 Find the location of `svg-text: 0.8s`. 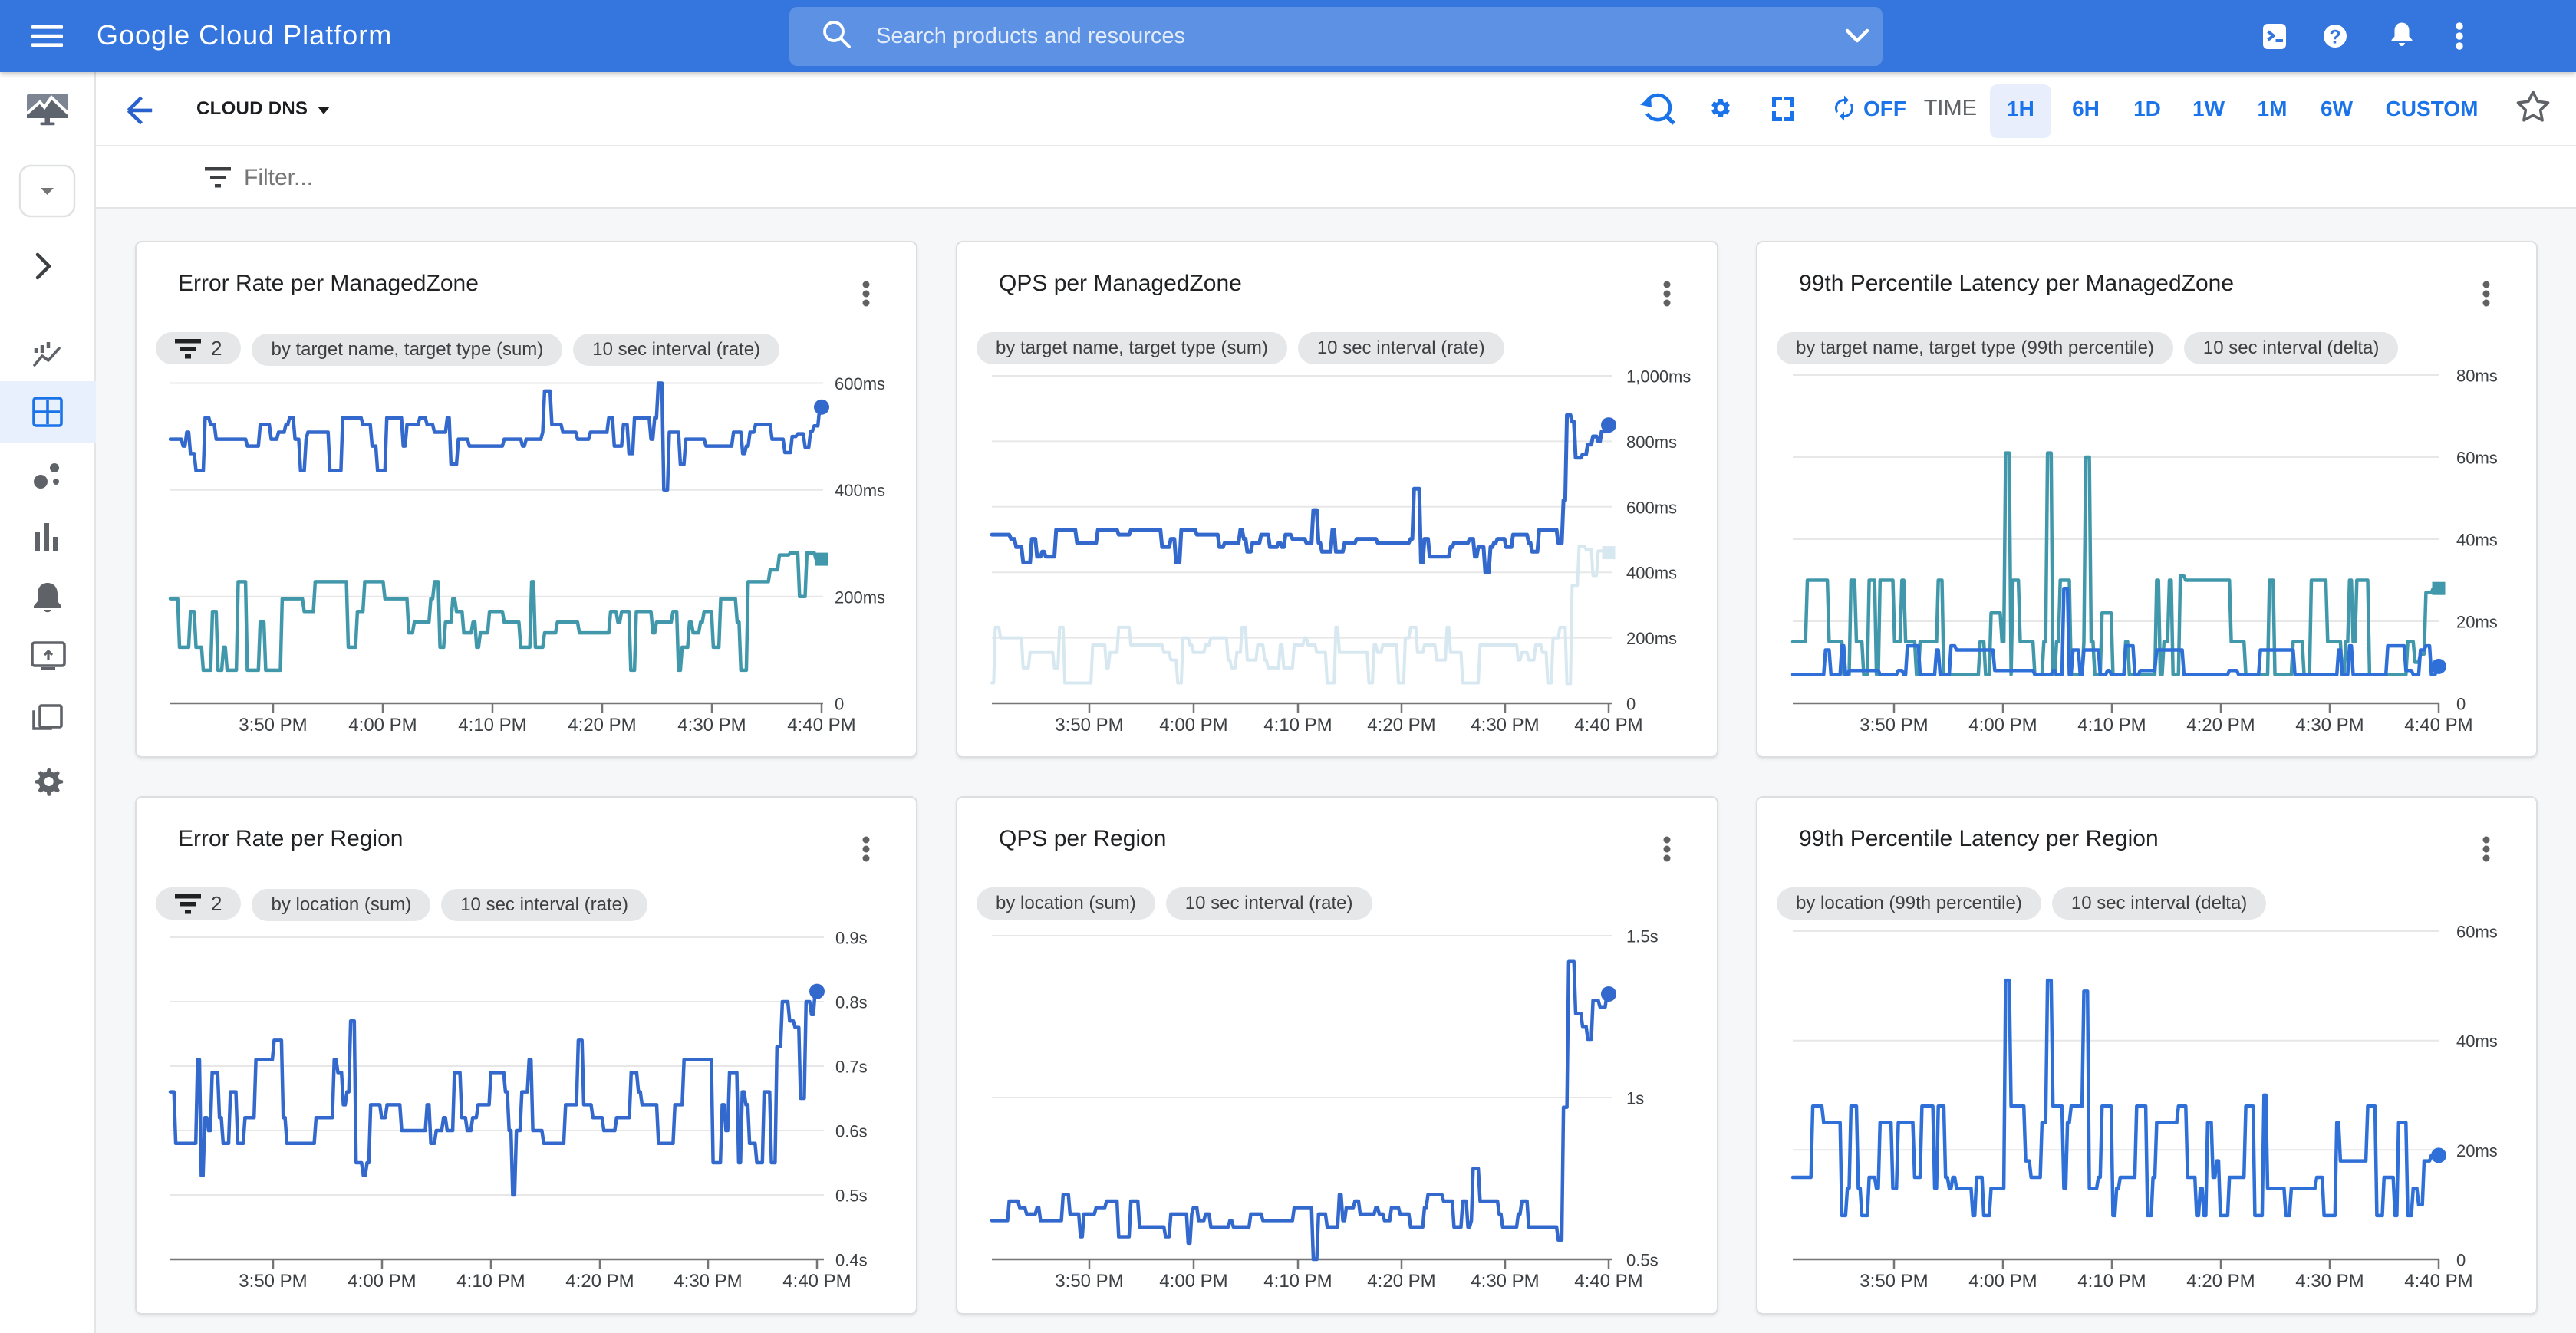

svg-text: 0.8s is located at coordinates (851, 1003).